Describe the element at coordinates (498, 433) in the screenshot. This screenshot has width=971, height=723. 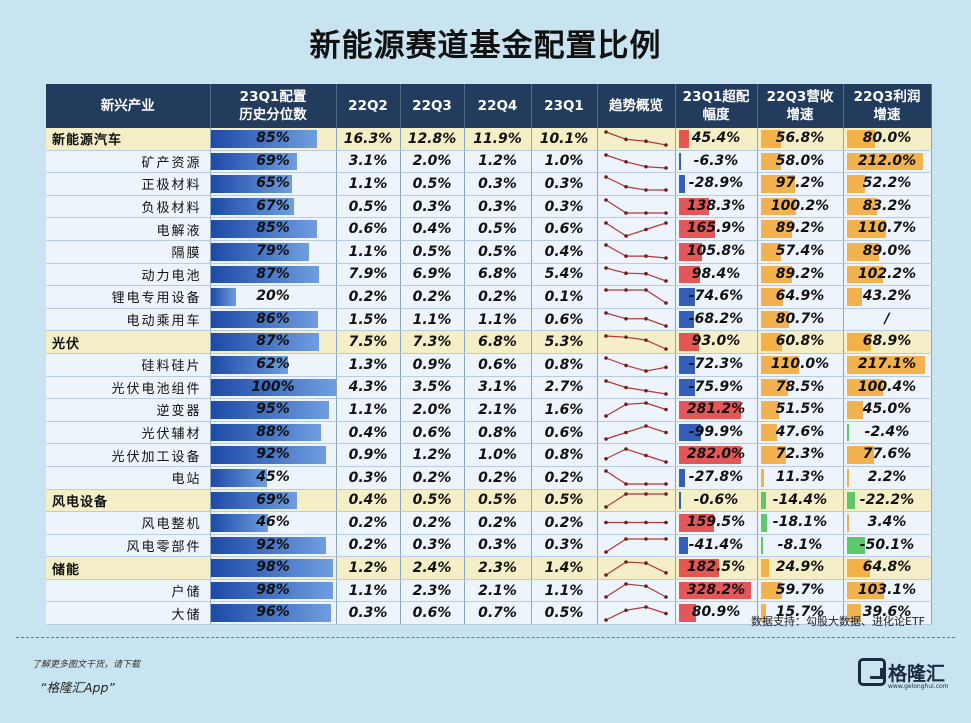
I see `quarter-weight: 0.8%` at that location.